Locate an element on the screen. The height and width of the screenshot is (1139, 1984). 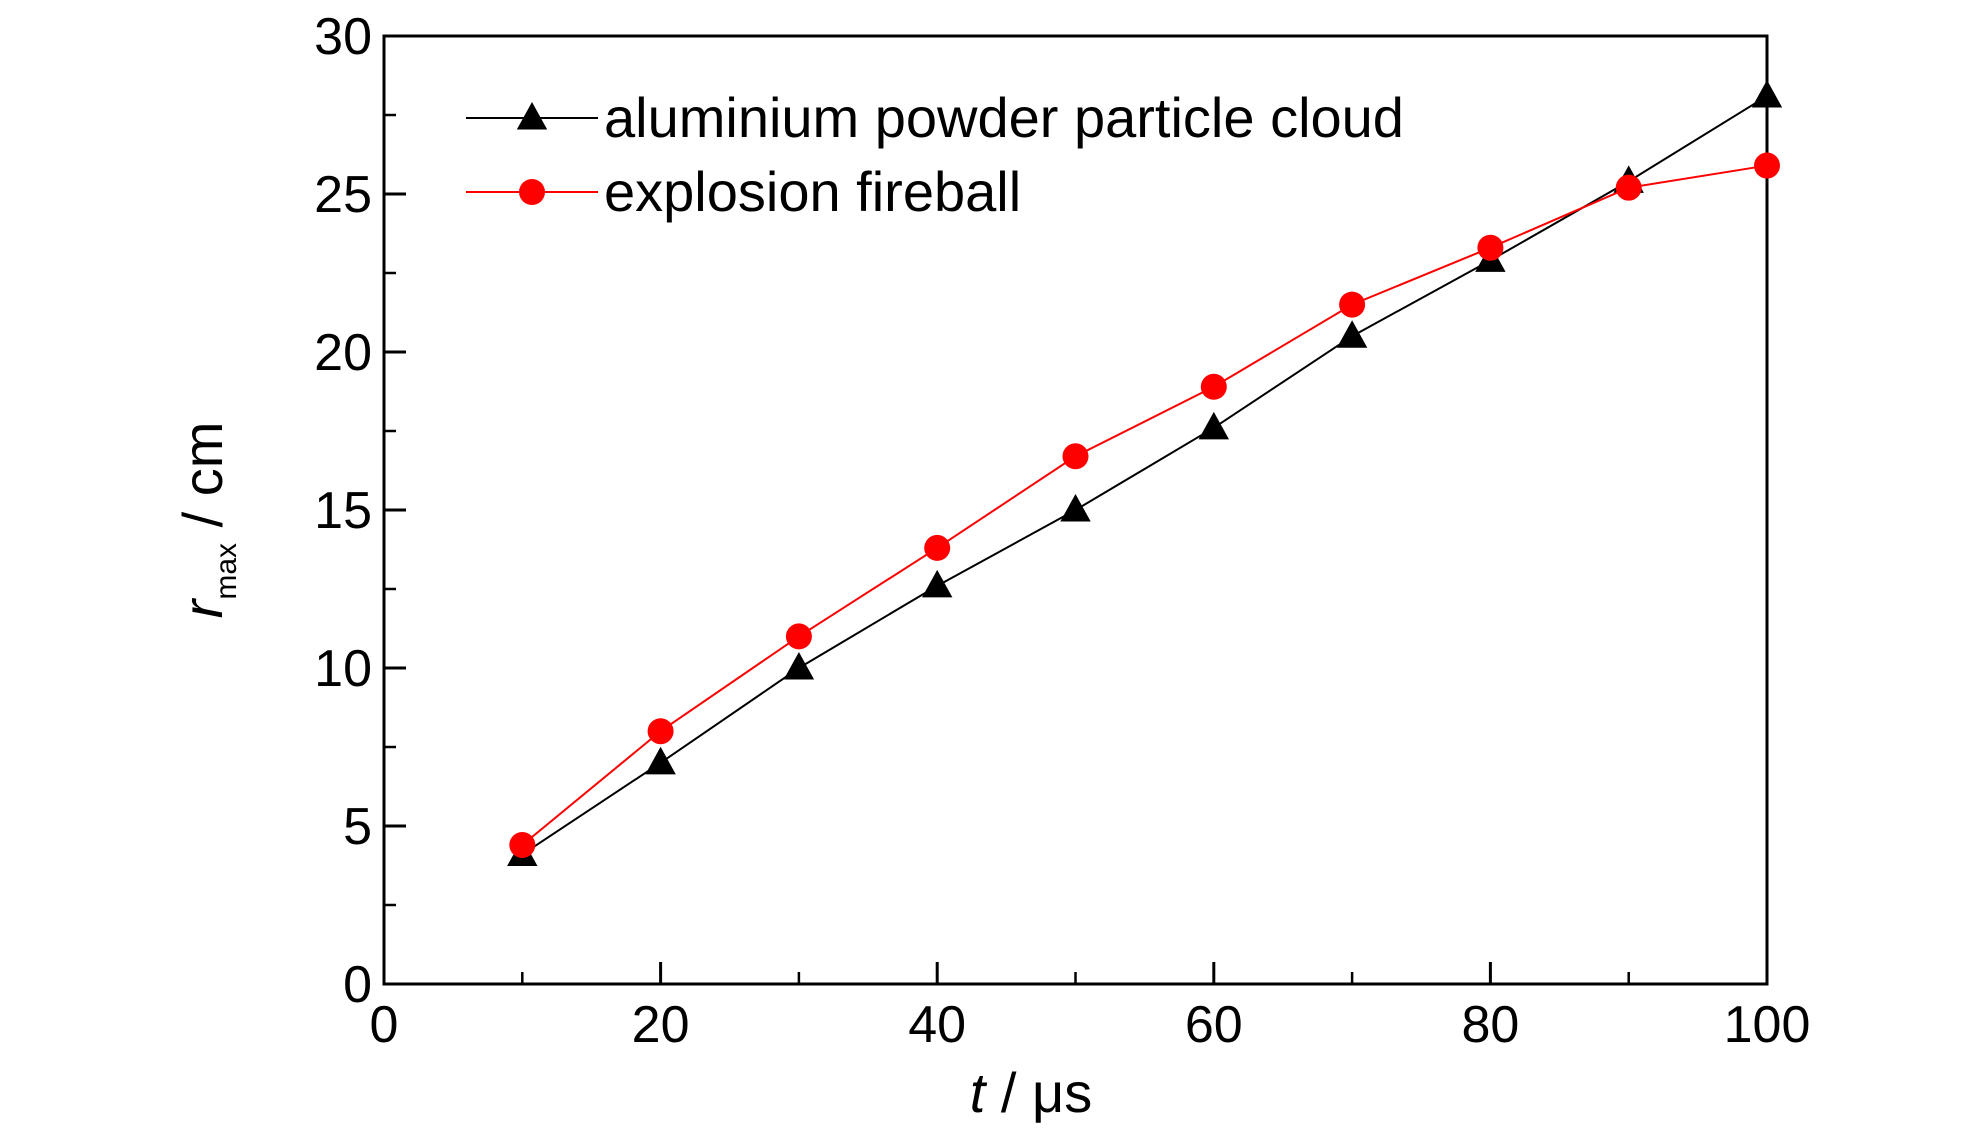
y-tick-label: 15 is located at coordinates (343, 511).